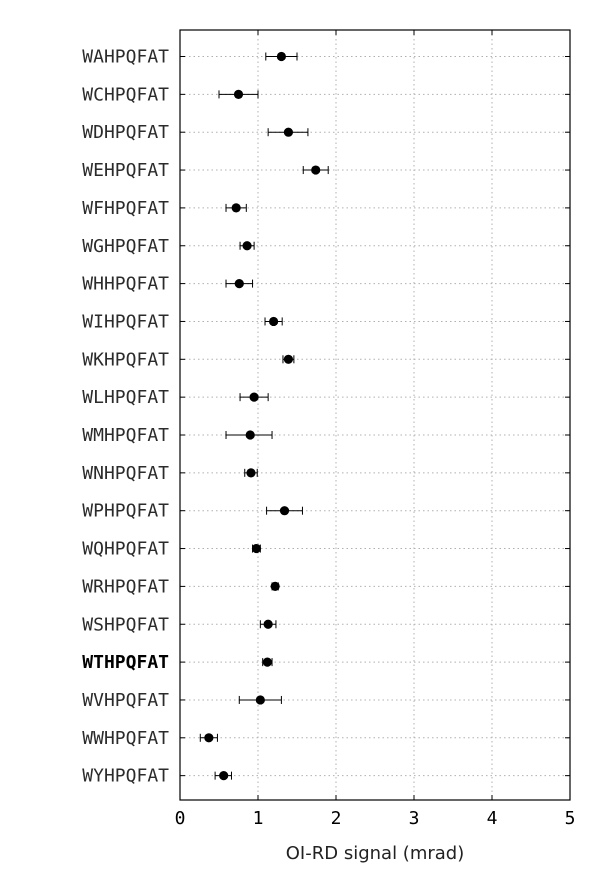 The height and width of the screenshot is (880, 600). What do you see at coordinates (375, 853) in the screenshot?
I see `x-axis-title: OI-RD signal (mrad)` at bounding box center [375, 853].